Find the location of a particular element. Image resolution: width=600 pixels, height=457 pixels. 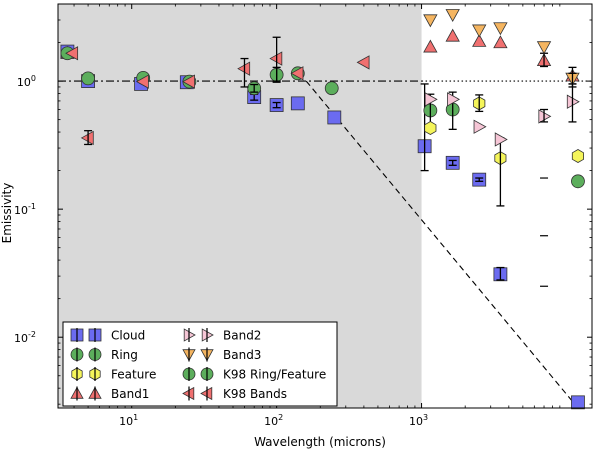

legend-label-feature: Feature is located at coordinates (133, 375).